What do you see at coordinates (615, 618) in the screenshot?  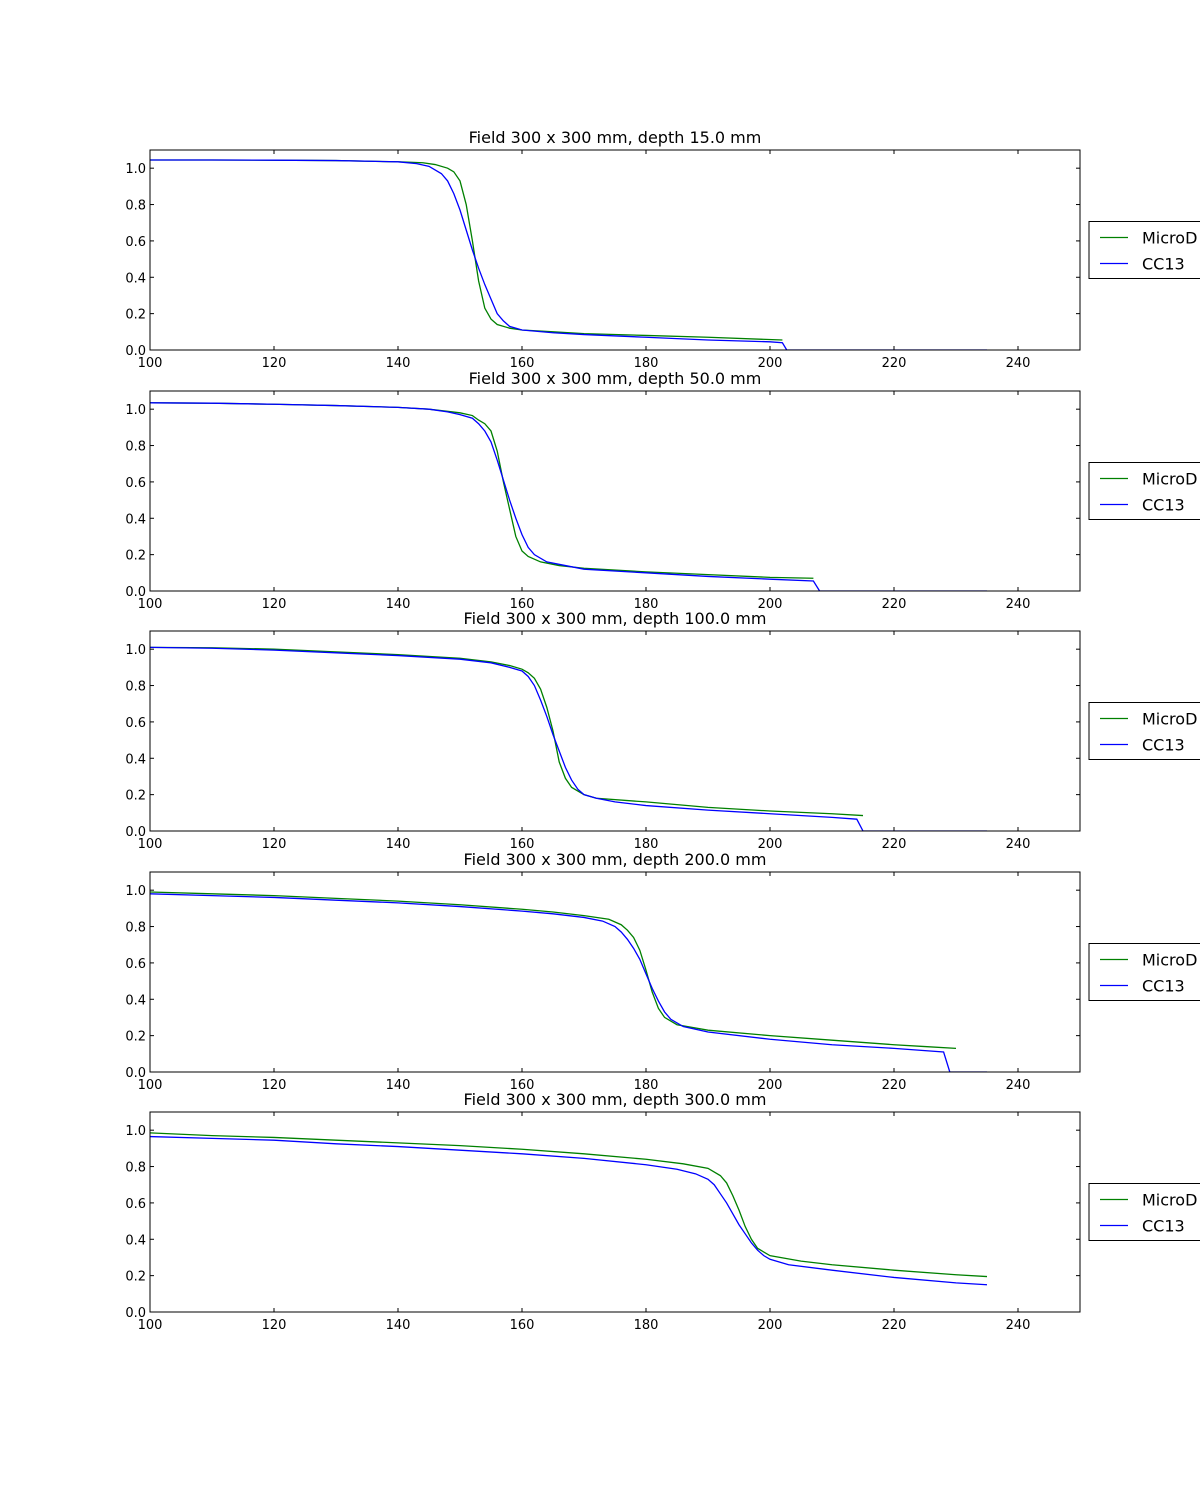 I see `chart-title: Field 300 x 300 mm, depth 100.0 mm` at bounding box center [615, 618].